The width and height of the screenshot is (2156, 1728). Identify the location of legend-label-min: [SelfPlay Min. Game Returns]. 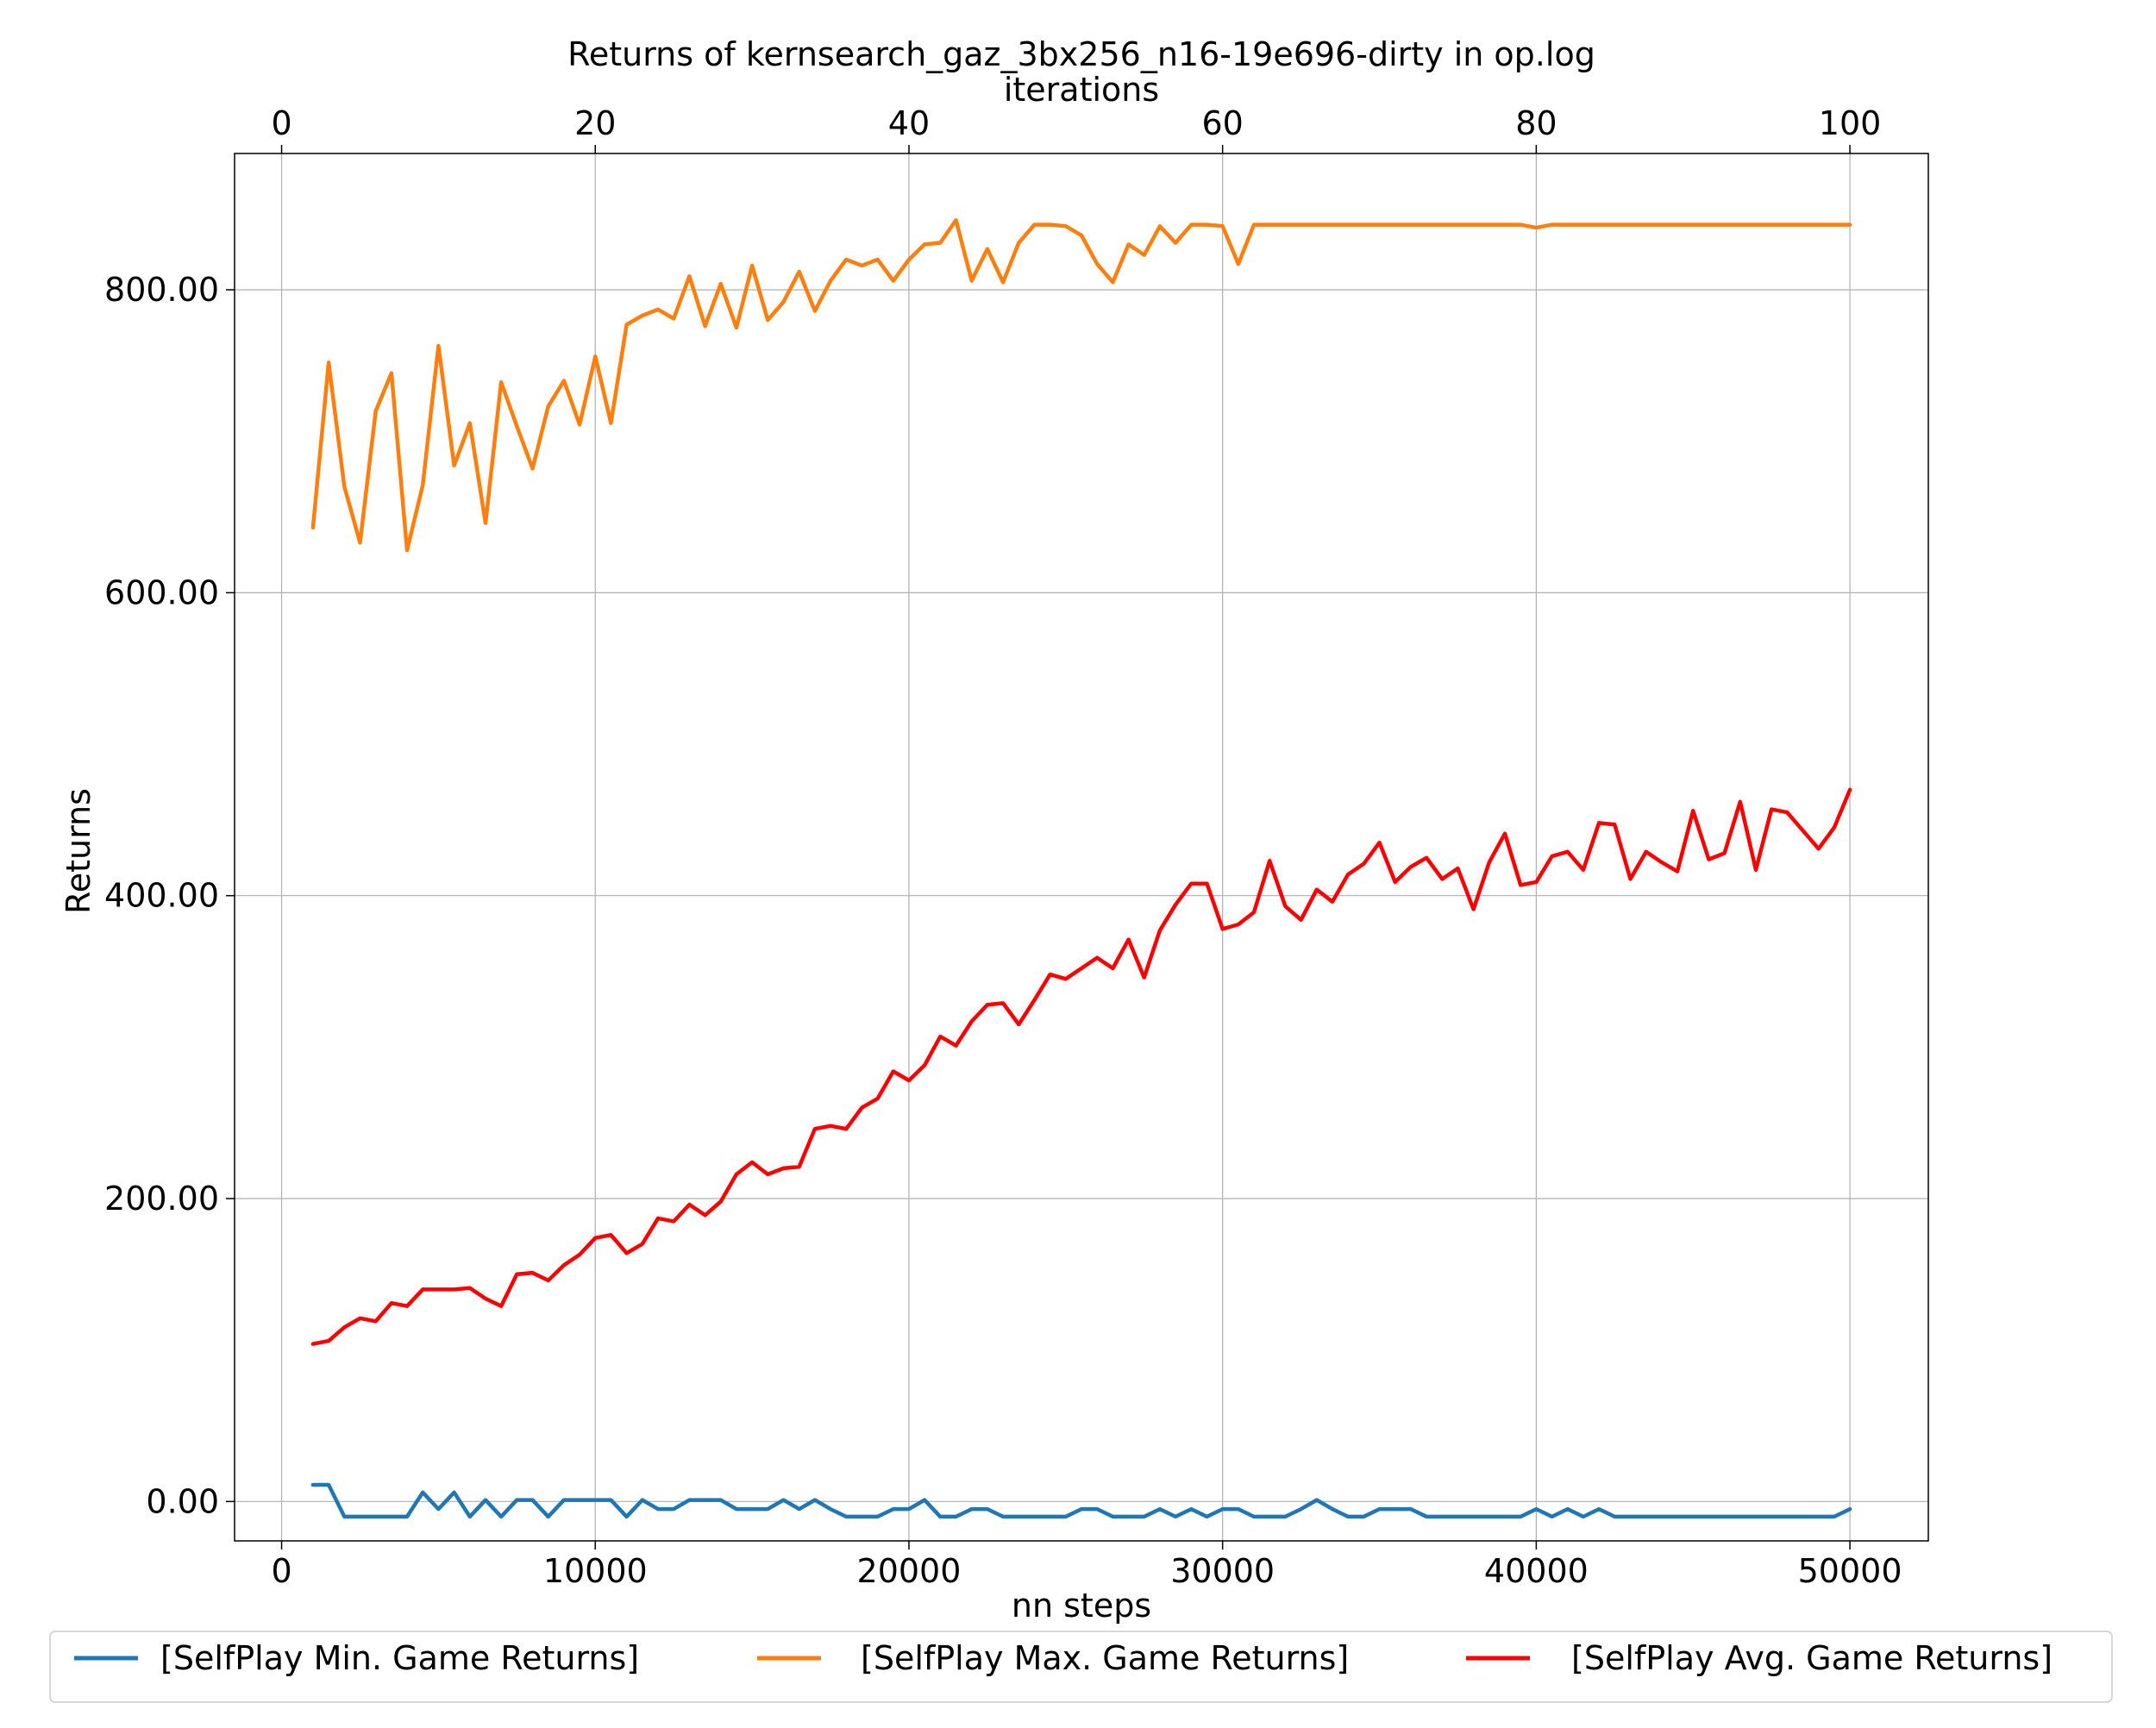
(399, 1658).